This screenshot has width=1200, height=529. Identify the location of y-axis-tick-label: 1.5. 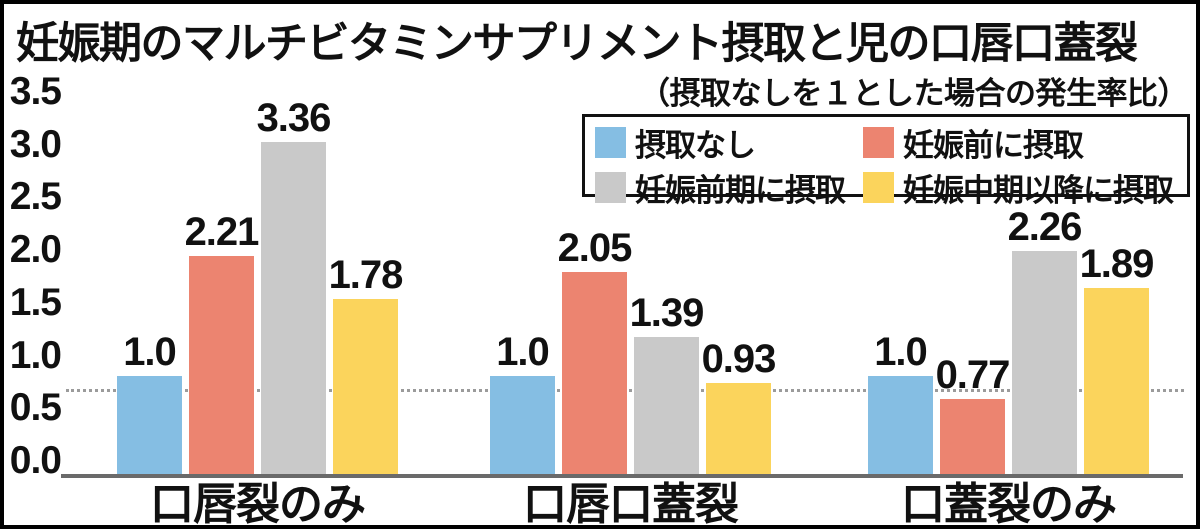
(35, 302).